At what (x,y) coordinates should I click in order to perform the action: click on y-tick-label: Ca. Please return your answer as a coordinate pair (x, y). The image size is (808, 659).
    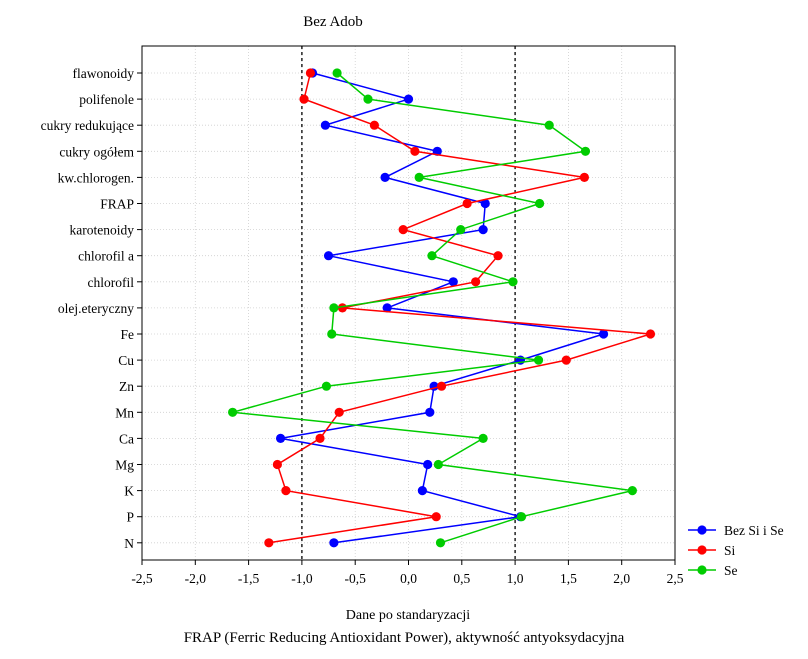
    Looking at the image, I should click on (126, 438).